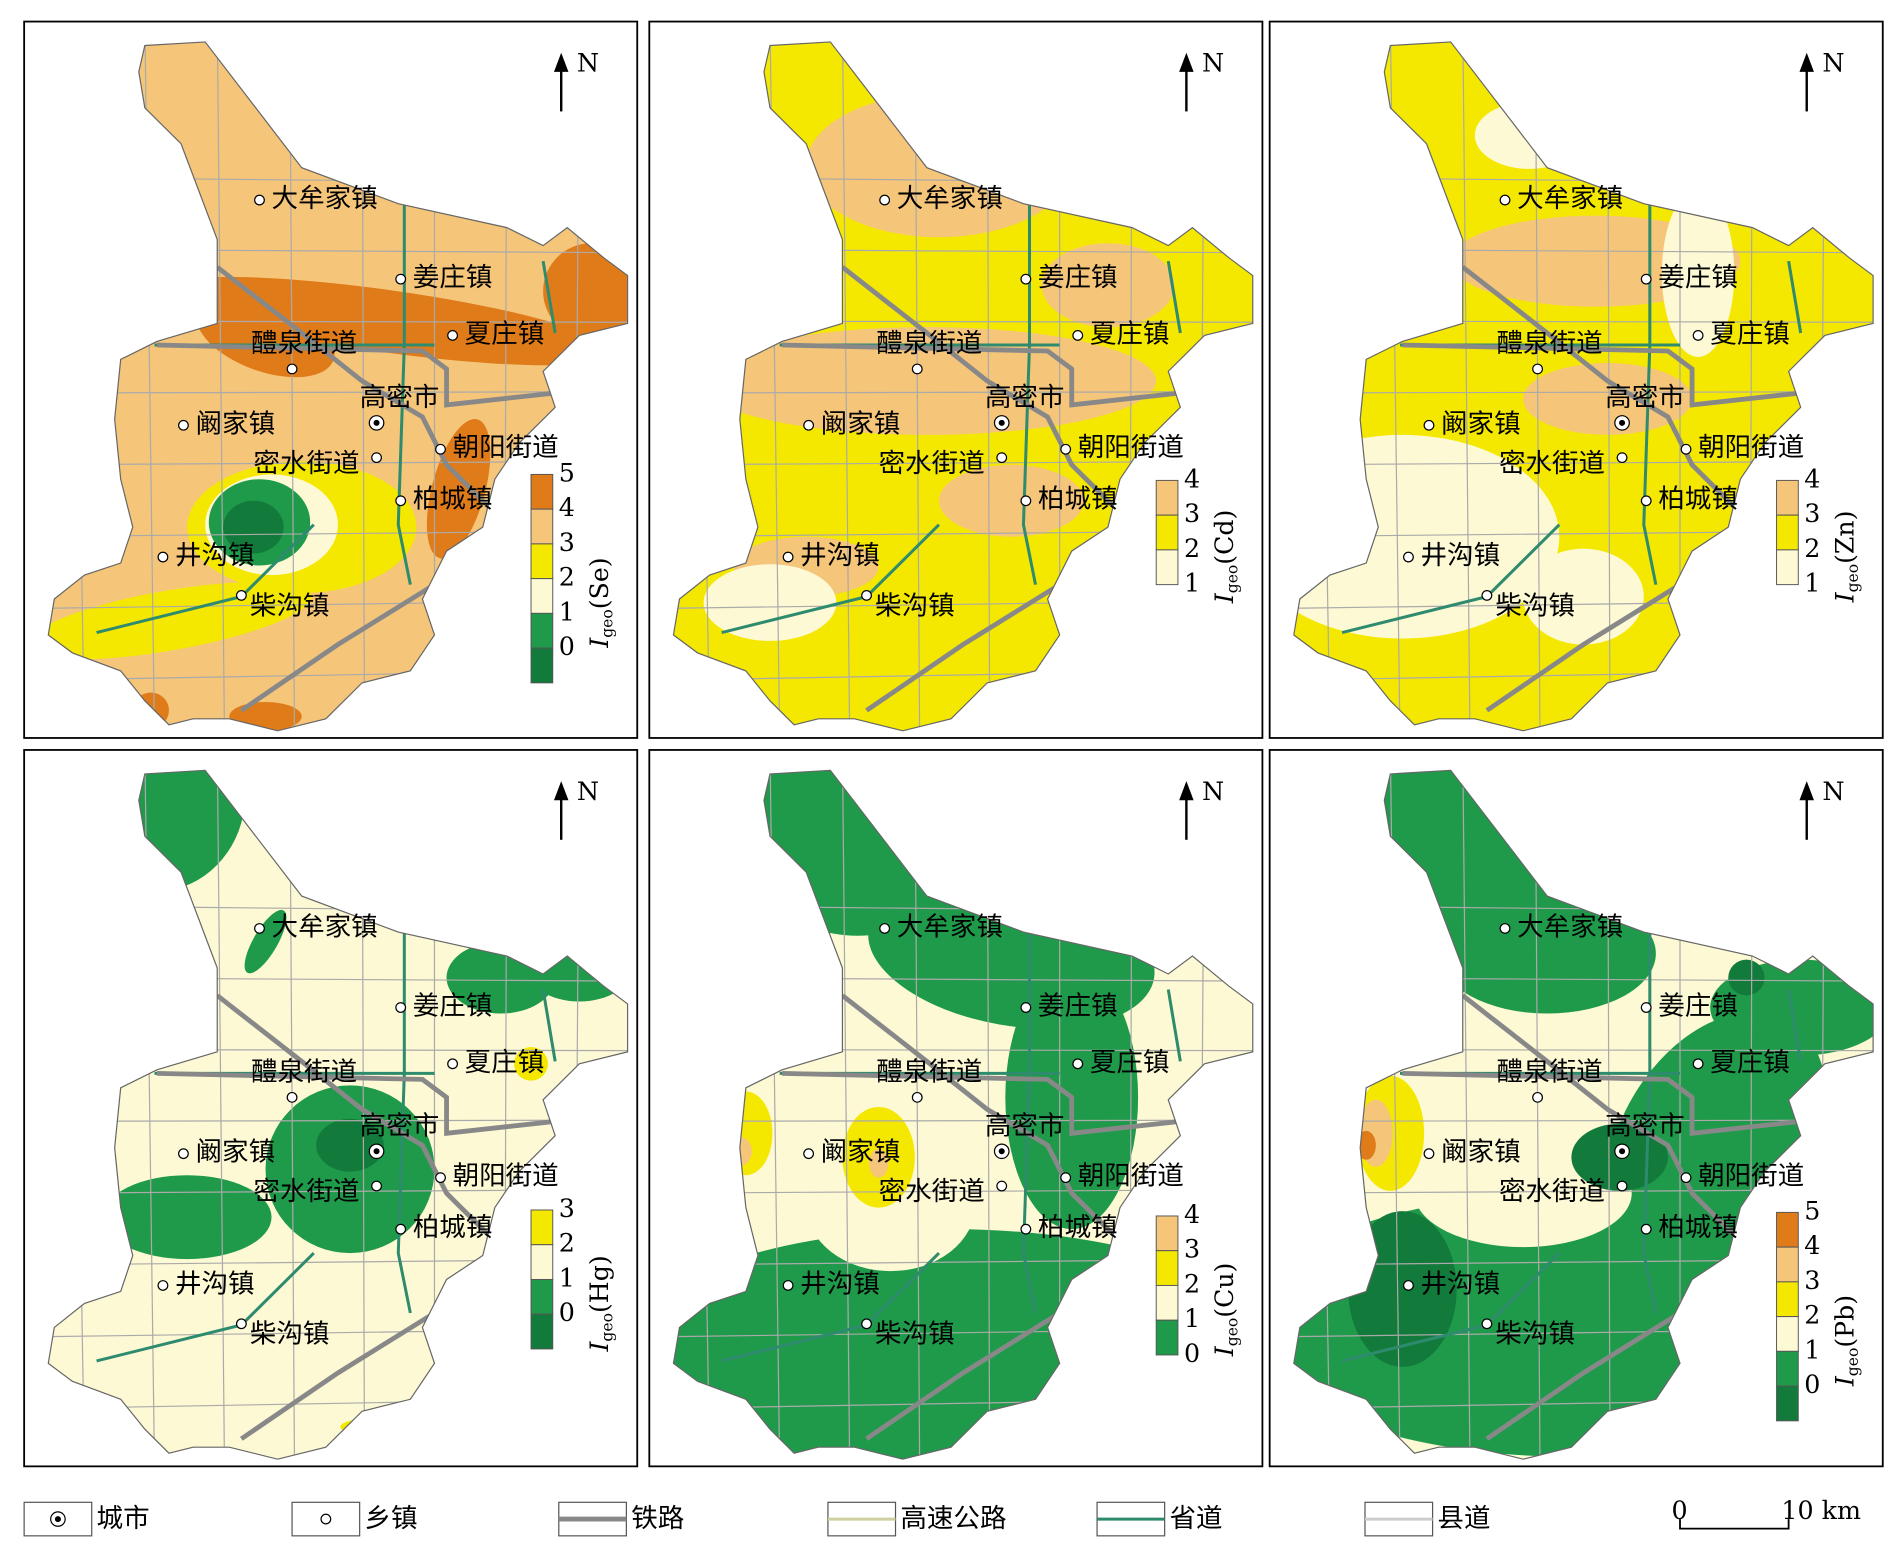 The image size is (1890, 1561). I want to click on legend-element: (Se), so click(599, 583).